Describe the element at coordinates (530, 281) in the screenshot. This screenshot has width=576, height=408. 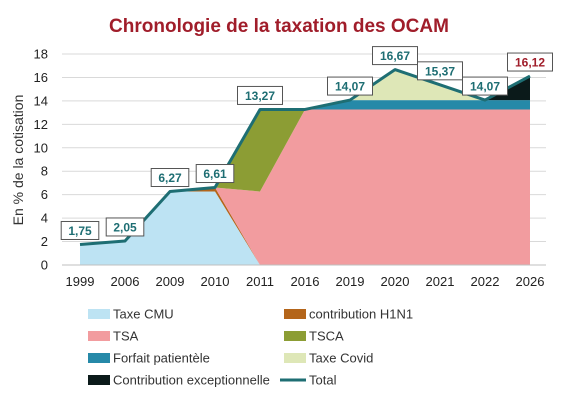
I see `x-tick-label-2026: 2026` at that location.